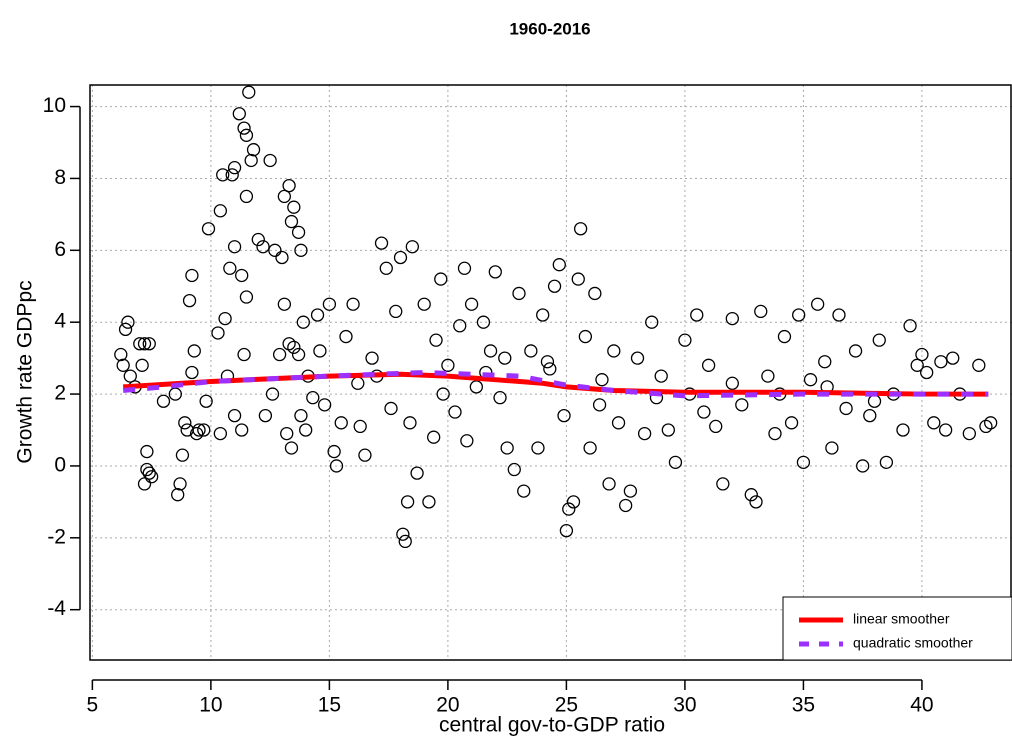 The height and width of the screenshot is (754, 1012). What do you see at coordinates (901, 619) in the screenshot?
I see `legend-label: linear smoother` at bounding box center [901, 619].